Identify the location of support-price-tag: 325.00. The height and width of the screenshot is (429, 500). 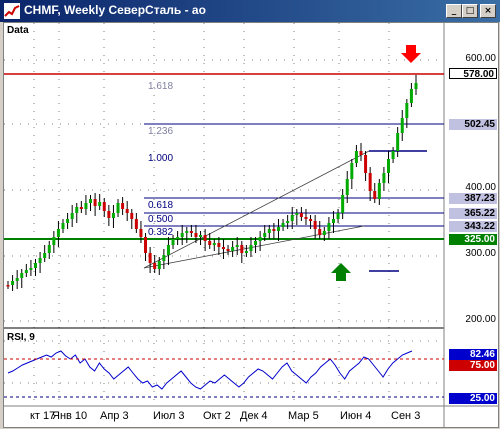
(473, 239).